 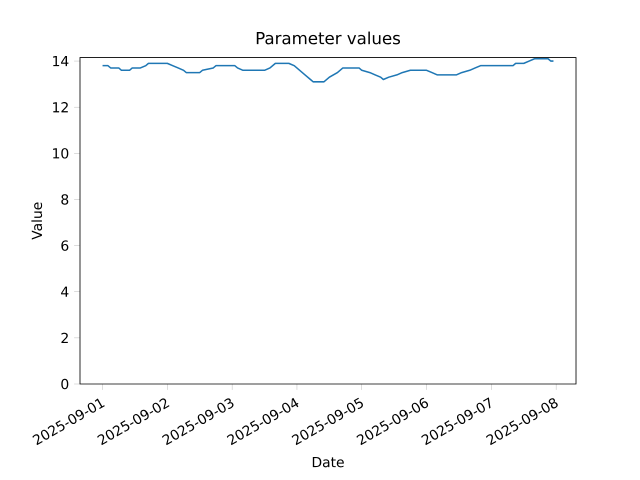 What do you see at coordinates (328, 38) in the screenshot?
I see `chart-title: Parameter values` at bounding box center [328, 38].